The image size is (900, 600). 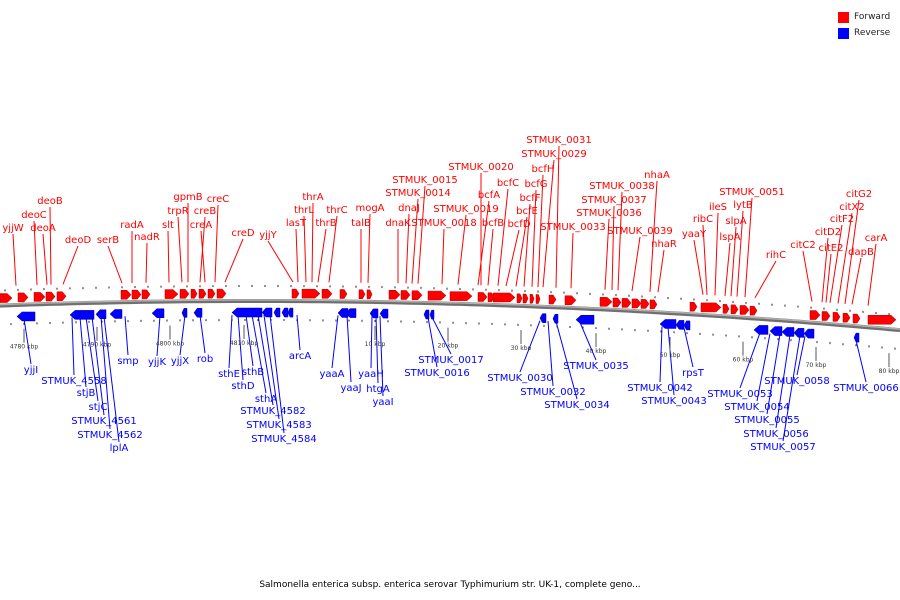 What do you see at coordinates (842, 219) in the screenshot?
I see `forward-gene-label: citF2` at bounding box center [842, 219].